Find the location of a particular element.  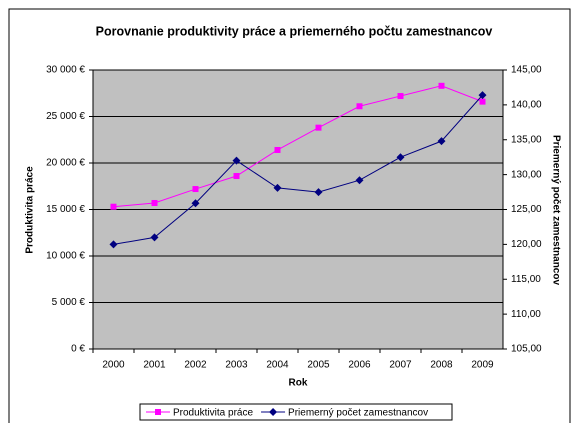

y2-tick-label: 140,00 is located at coordinates (526, 105).